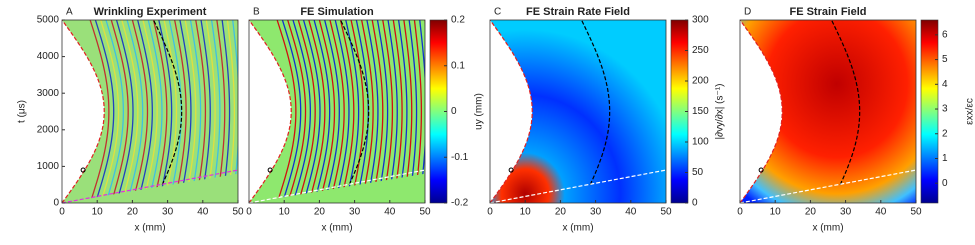 The image size is (975, 245). What do you see at coordinates (458, 65) in the screenshot?
I see `colorbar-tick-label: 0.1` at bounding box center [458, 65].